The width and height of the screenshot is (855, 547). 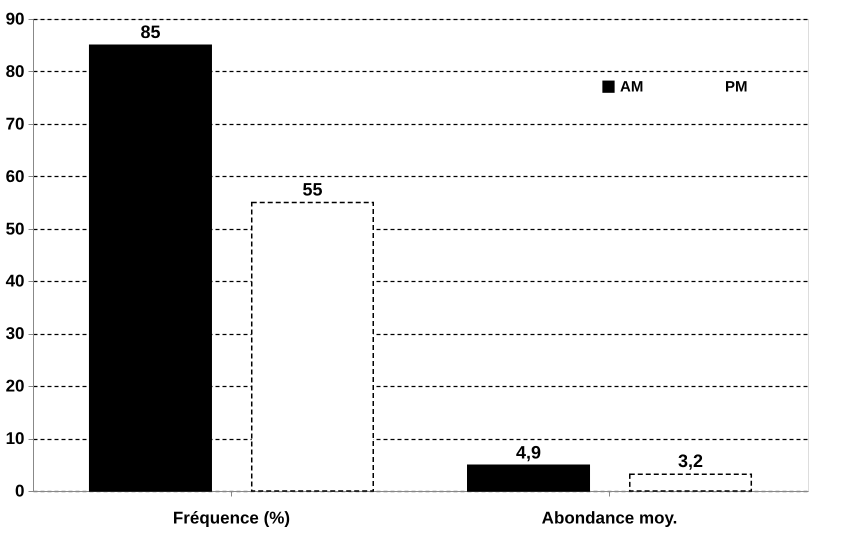 What do you see at coordinates (736, 87) in the screenshot?
I see `text: PM` at bounding box center [736, 87].